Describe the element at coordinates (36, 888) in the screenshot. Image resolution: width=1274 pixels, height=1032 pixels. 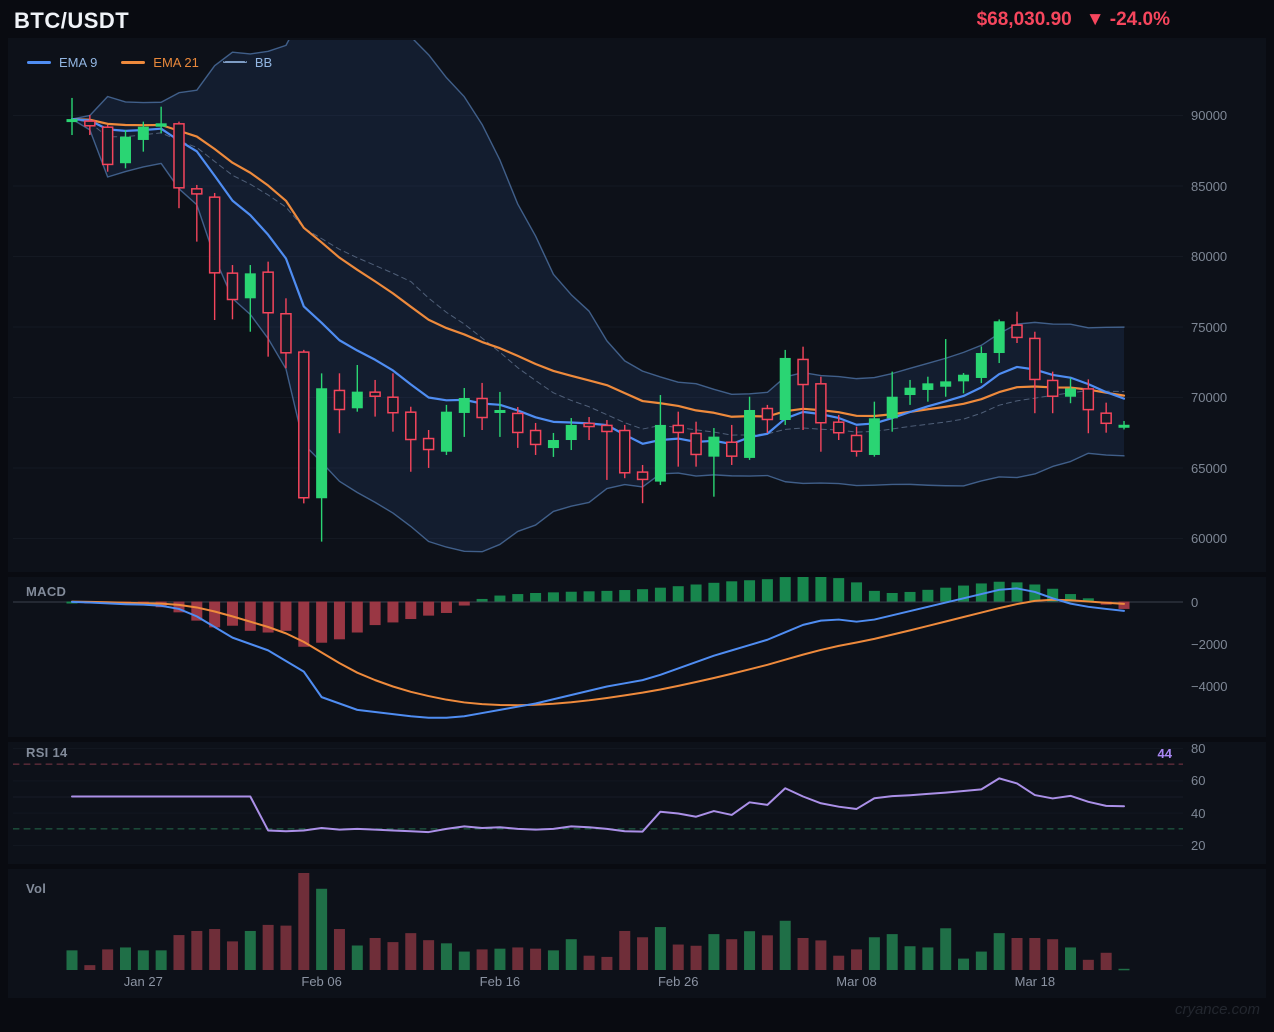
I see `volume-panel-label: Vol` at that location.